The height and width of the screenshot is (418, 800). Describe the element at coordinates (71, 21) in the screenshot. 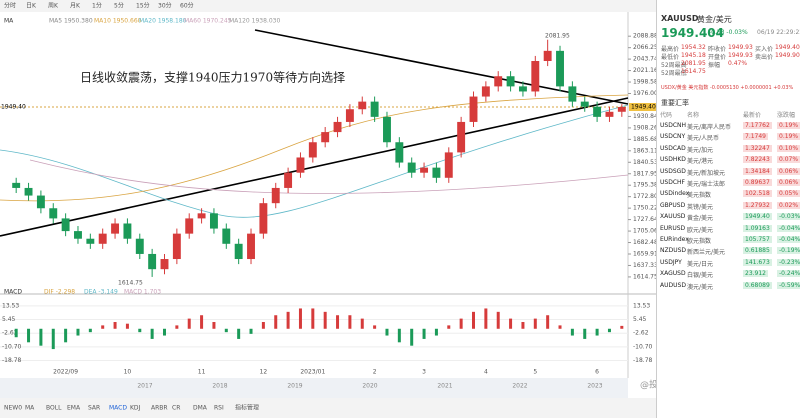

I see `ma-legend: MA5 1950.380` at that location.